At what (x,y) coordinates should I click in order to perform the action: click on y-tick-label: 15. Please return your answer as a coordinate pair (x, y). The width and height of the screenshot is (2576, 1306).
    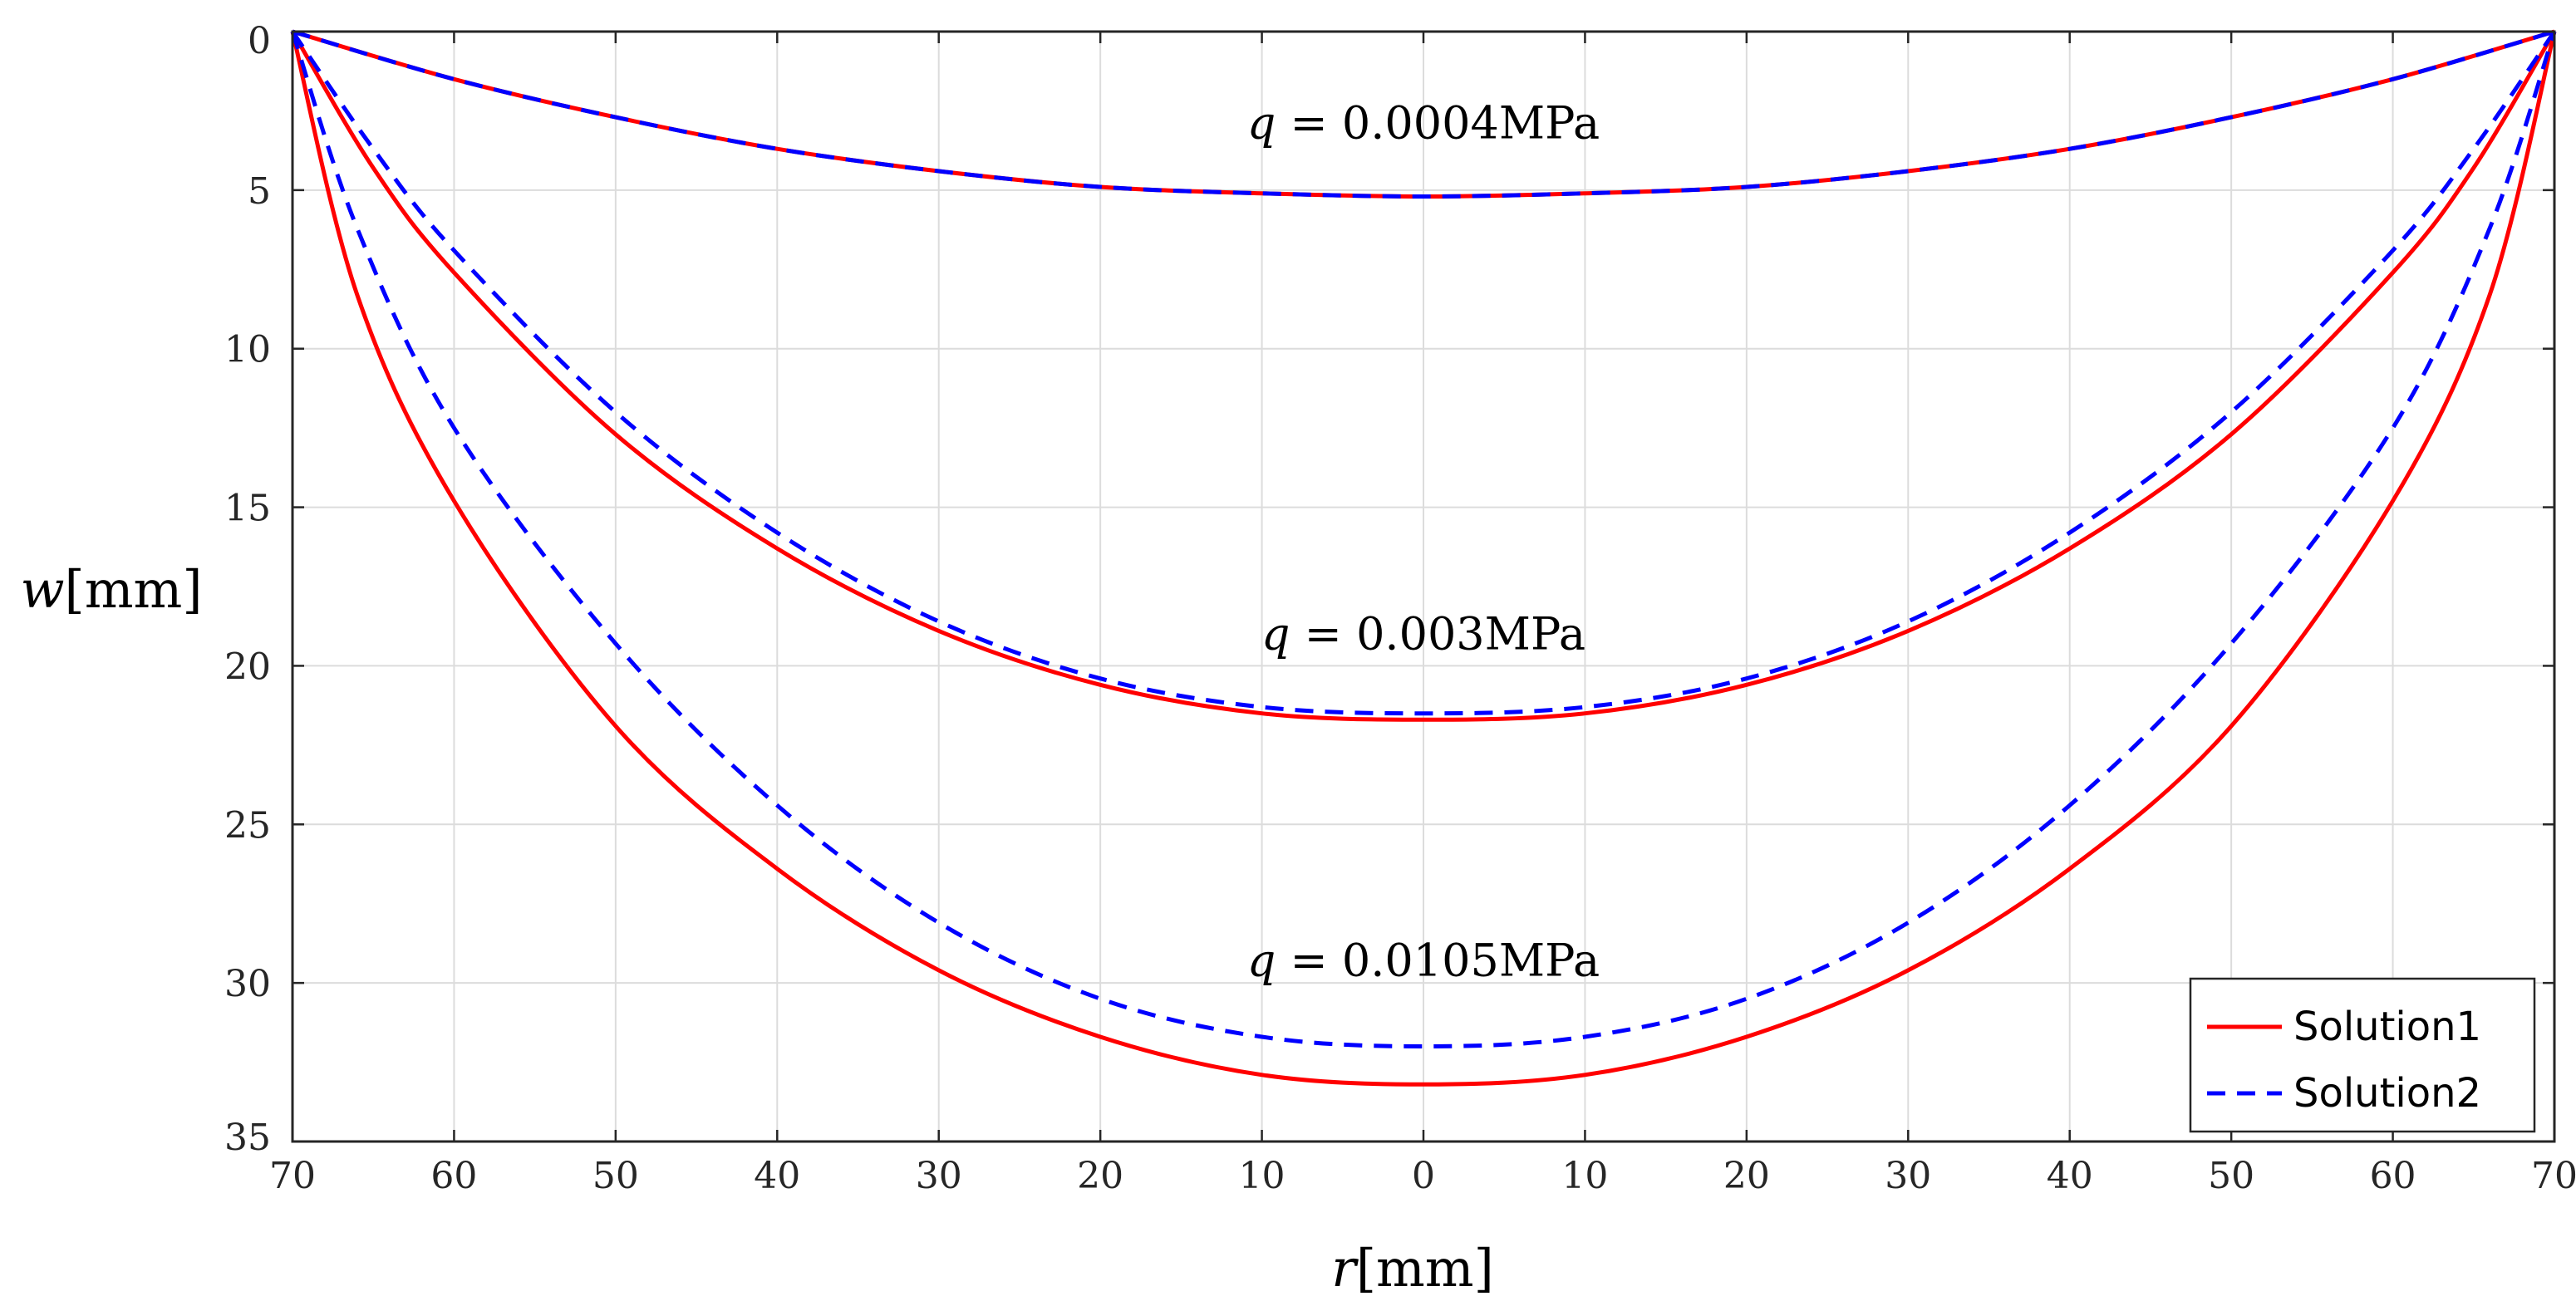
    Looking at the image, I should click on (247, 509).